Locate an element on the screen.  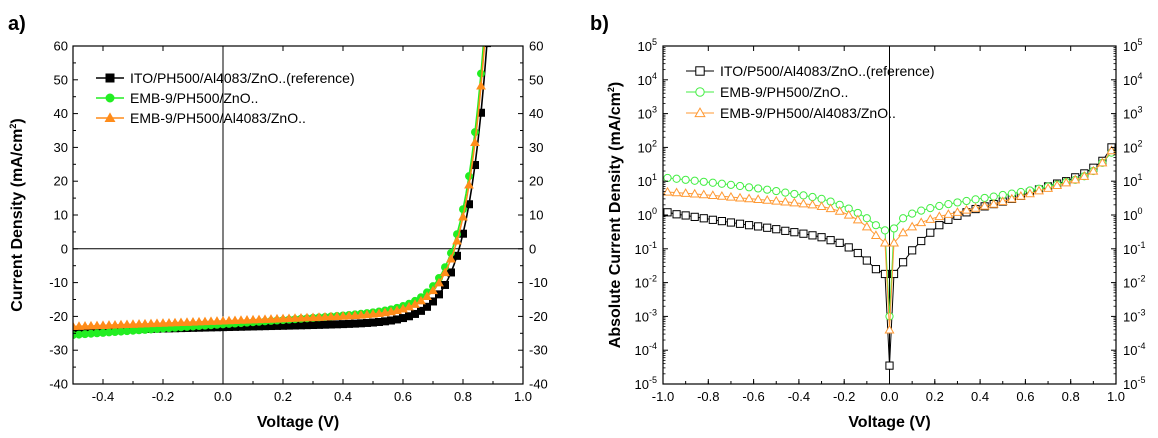
panel-a-legend-label-1: EMB-9/PH500/ZnO.. is located at coordinates (194, 98).